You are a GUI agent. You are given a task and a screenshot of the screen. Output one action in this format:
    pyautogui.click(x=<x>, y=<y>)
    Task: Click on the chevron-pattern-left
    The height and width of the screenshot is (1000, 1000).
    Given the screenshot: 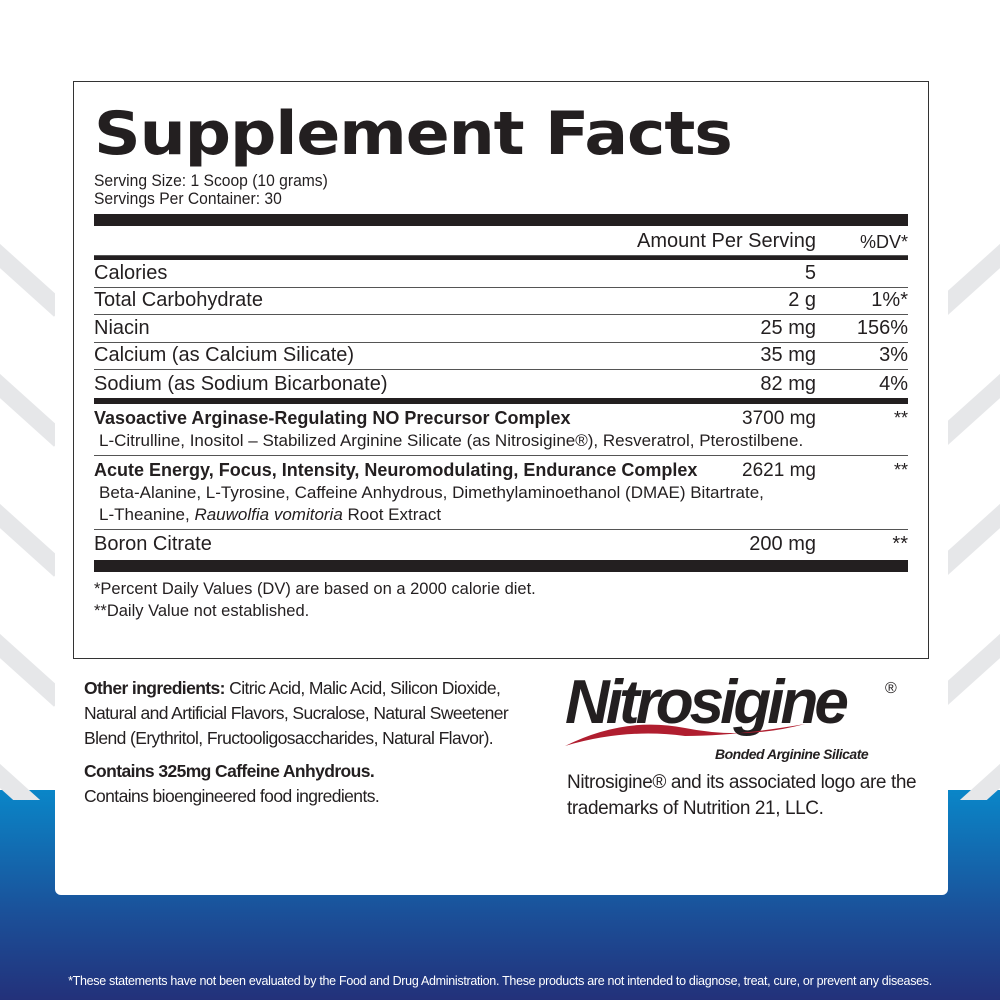 What is the action you would take?
    pyautogui.click(x=30, y=521)
    